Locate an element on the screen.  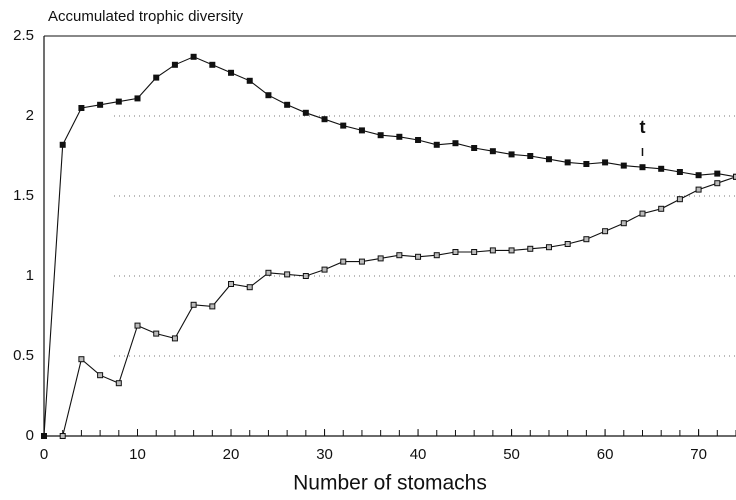
y-tick-label: 0 is located at coordinates (30, 435).